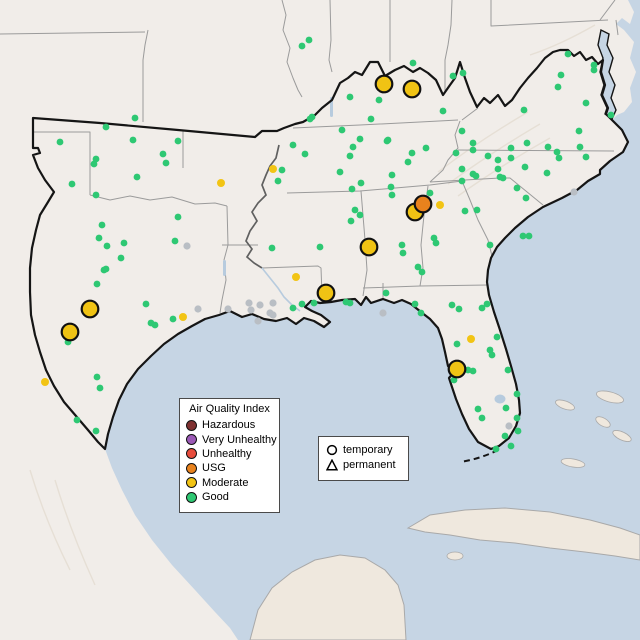  I want to click on aqi-legend-item: USG, so click(229, 468).